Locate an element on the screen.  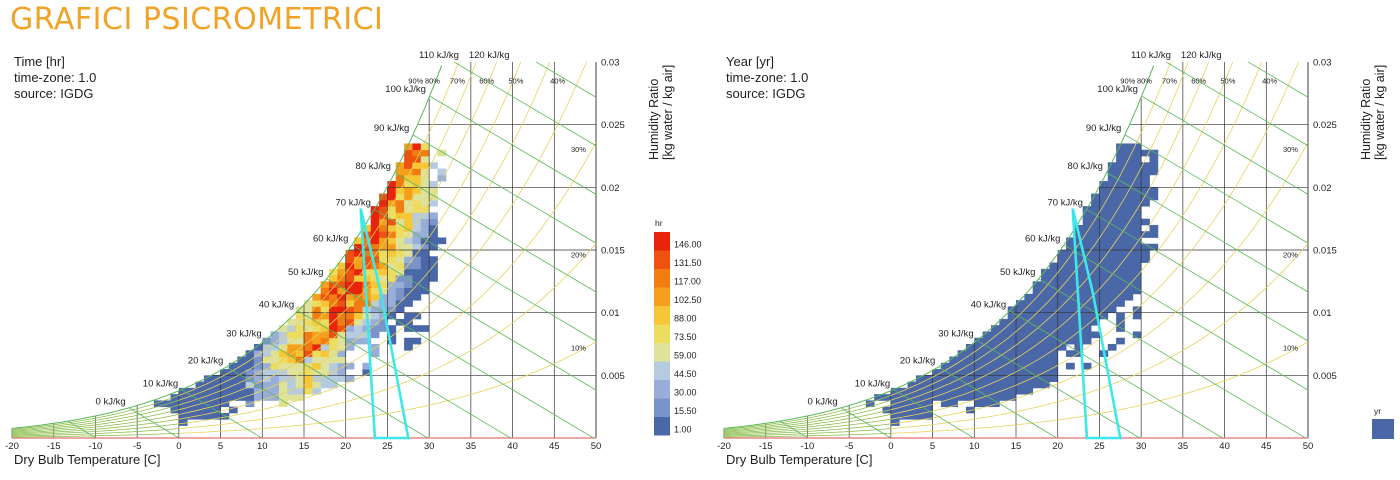
enthalpy-label: 0 kJ/kg is located at coordinates (823, 402).